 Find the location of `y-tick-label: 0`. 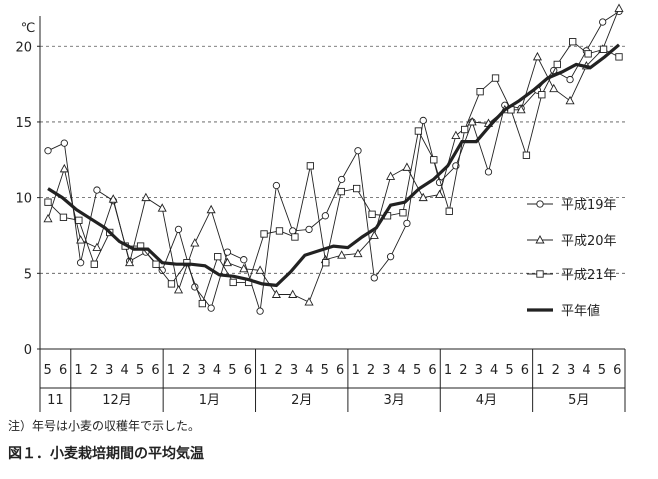

y-tick-label: 0 is located at coordinates (28, 350).